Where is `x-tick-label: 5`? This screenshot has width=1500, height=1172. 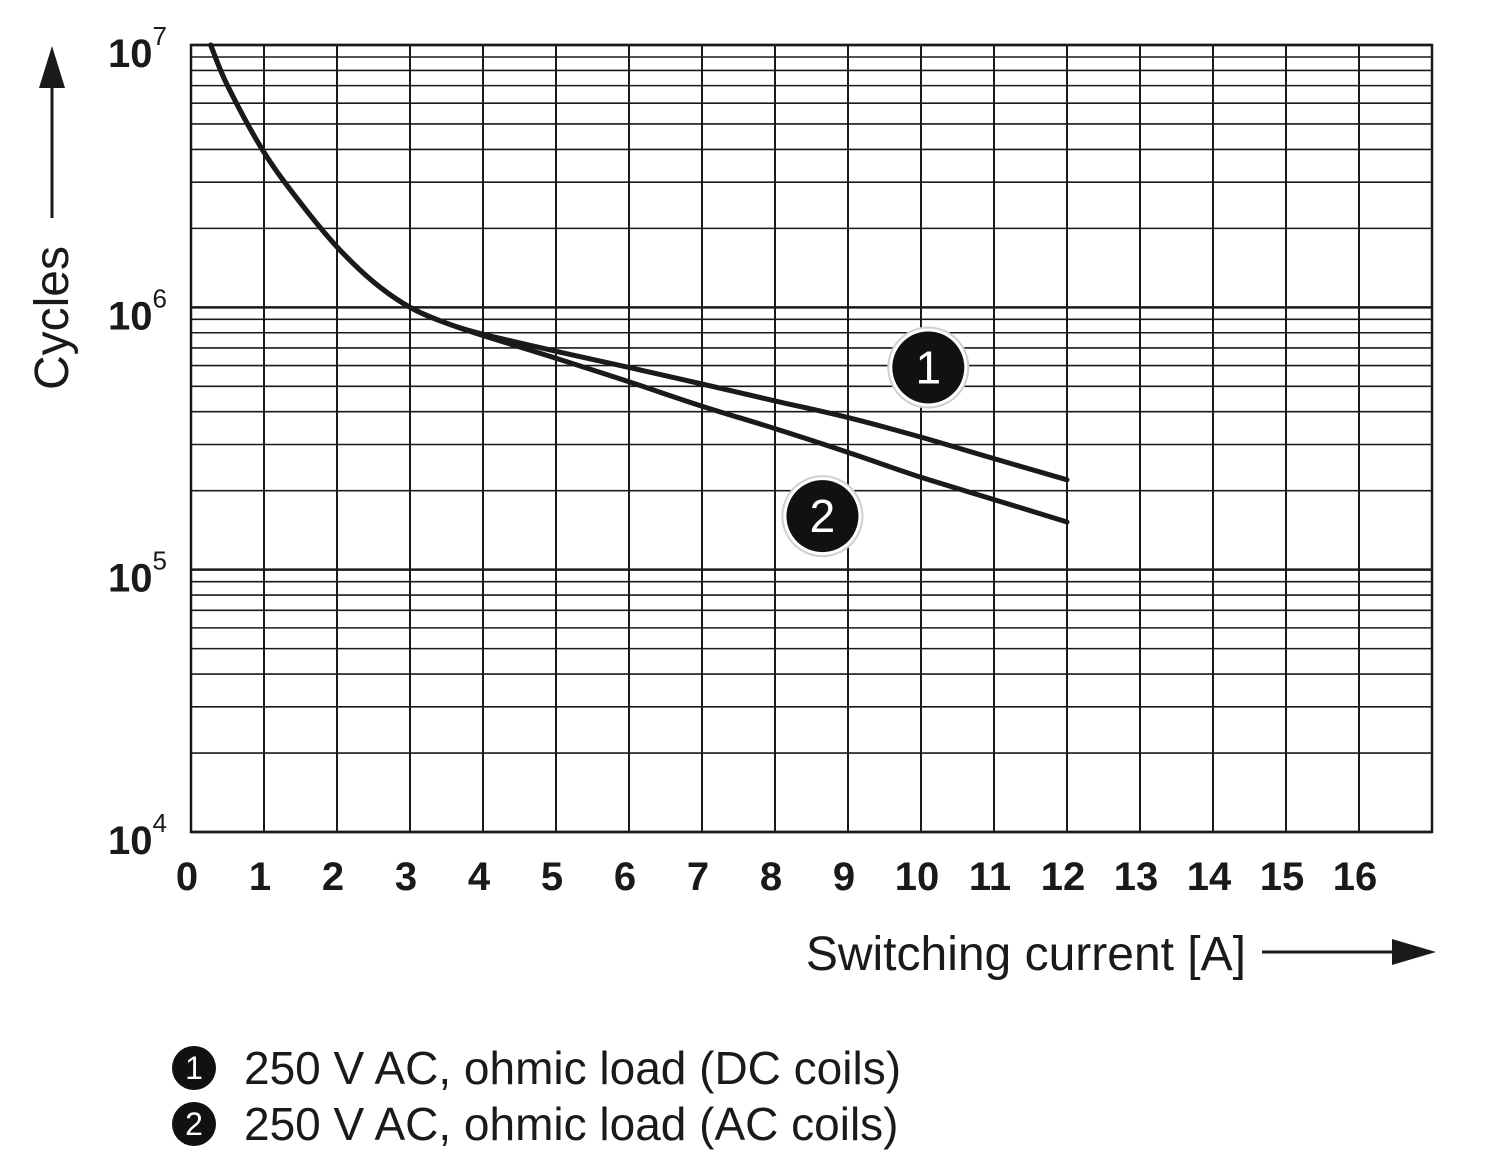 x-tick-label: 5 is located at coordinates (552, 877).